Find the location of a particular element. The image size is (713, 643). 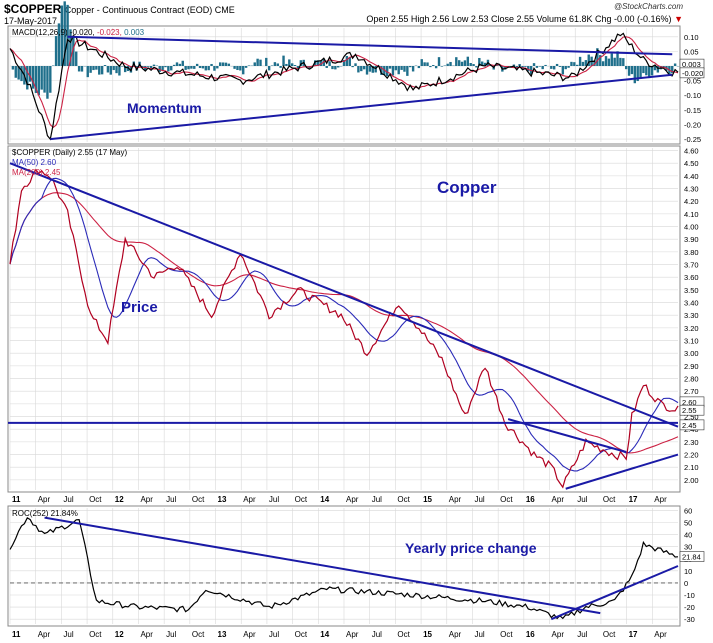

roc-y-tick-label: 40 is located at coordinates (688, 535).